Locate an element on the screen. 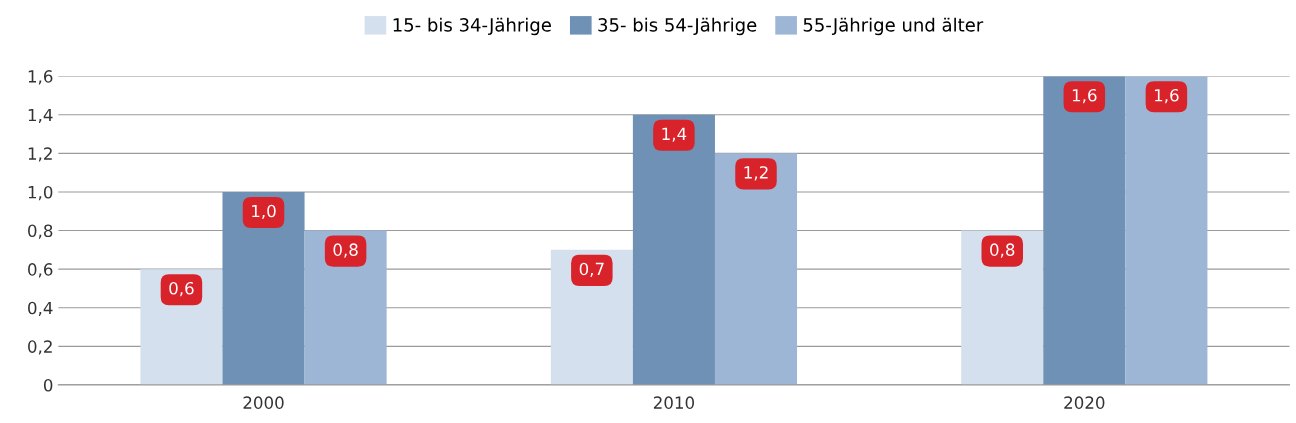 Image resolution: width=1296 pixels, height=423 pixels. text: 1,0 is located at coordinates (264, 212).